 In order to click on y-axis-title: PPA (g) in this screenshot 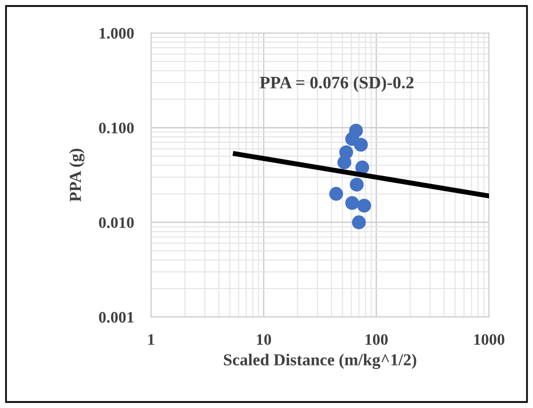, I will do `click(77, 175)`.